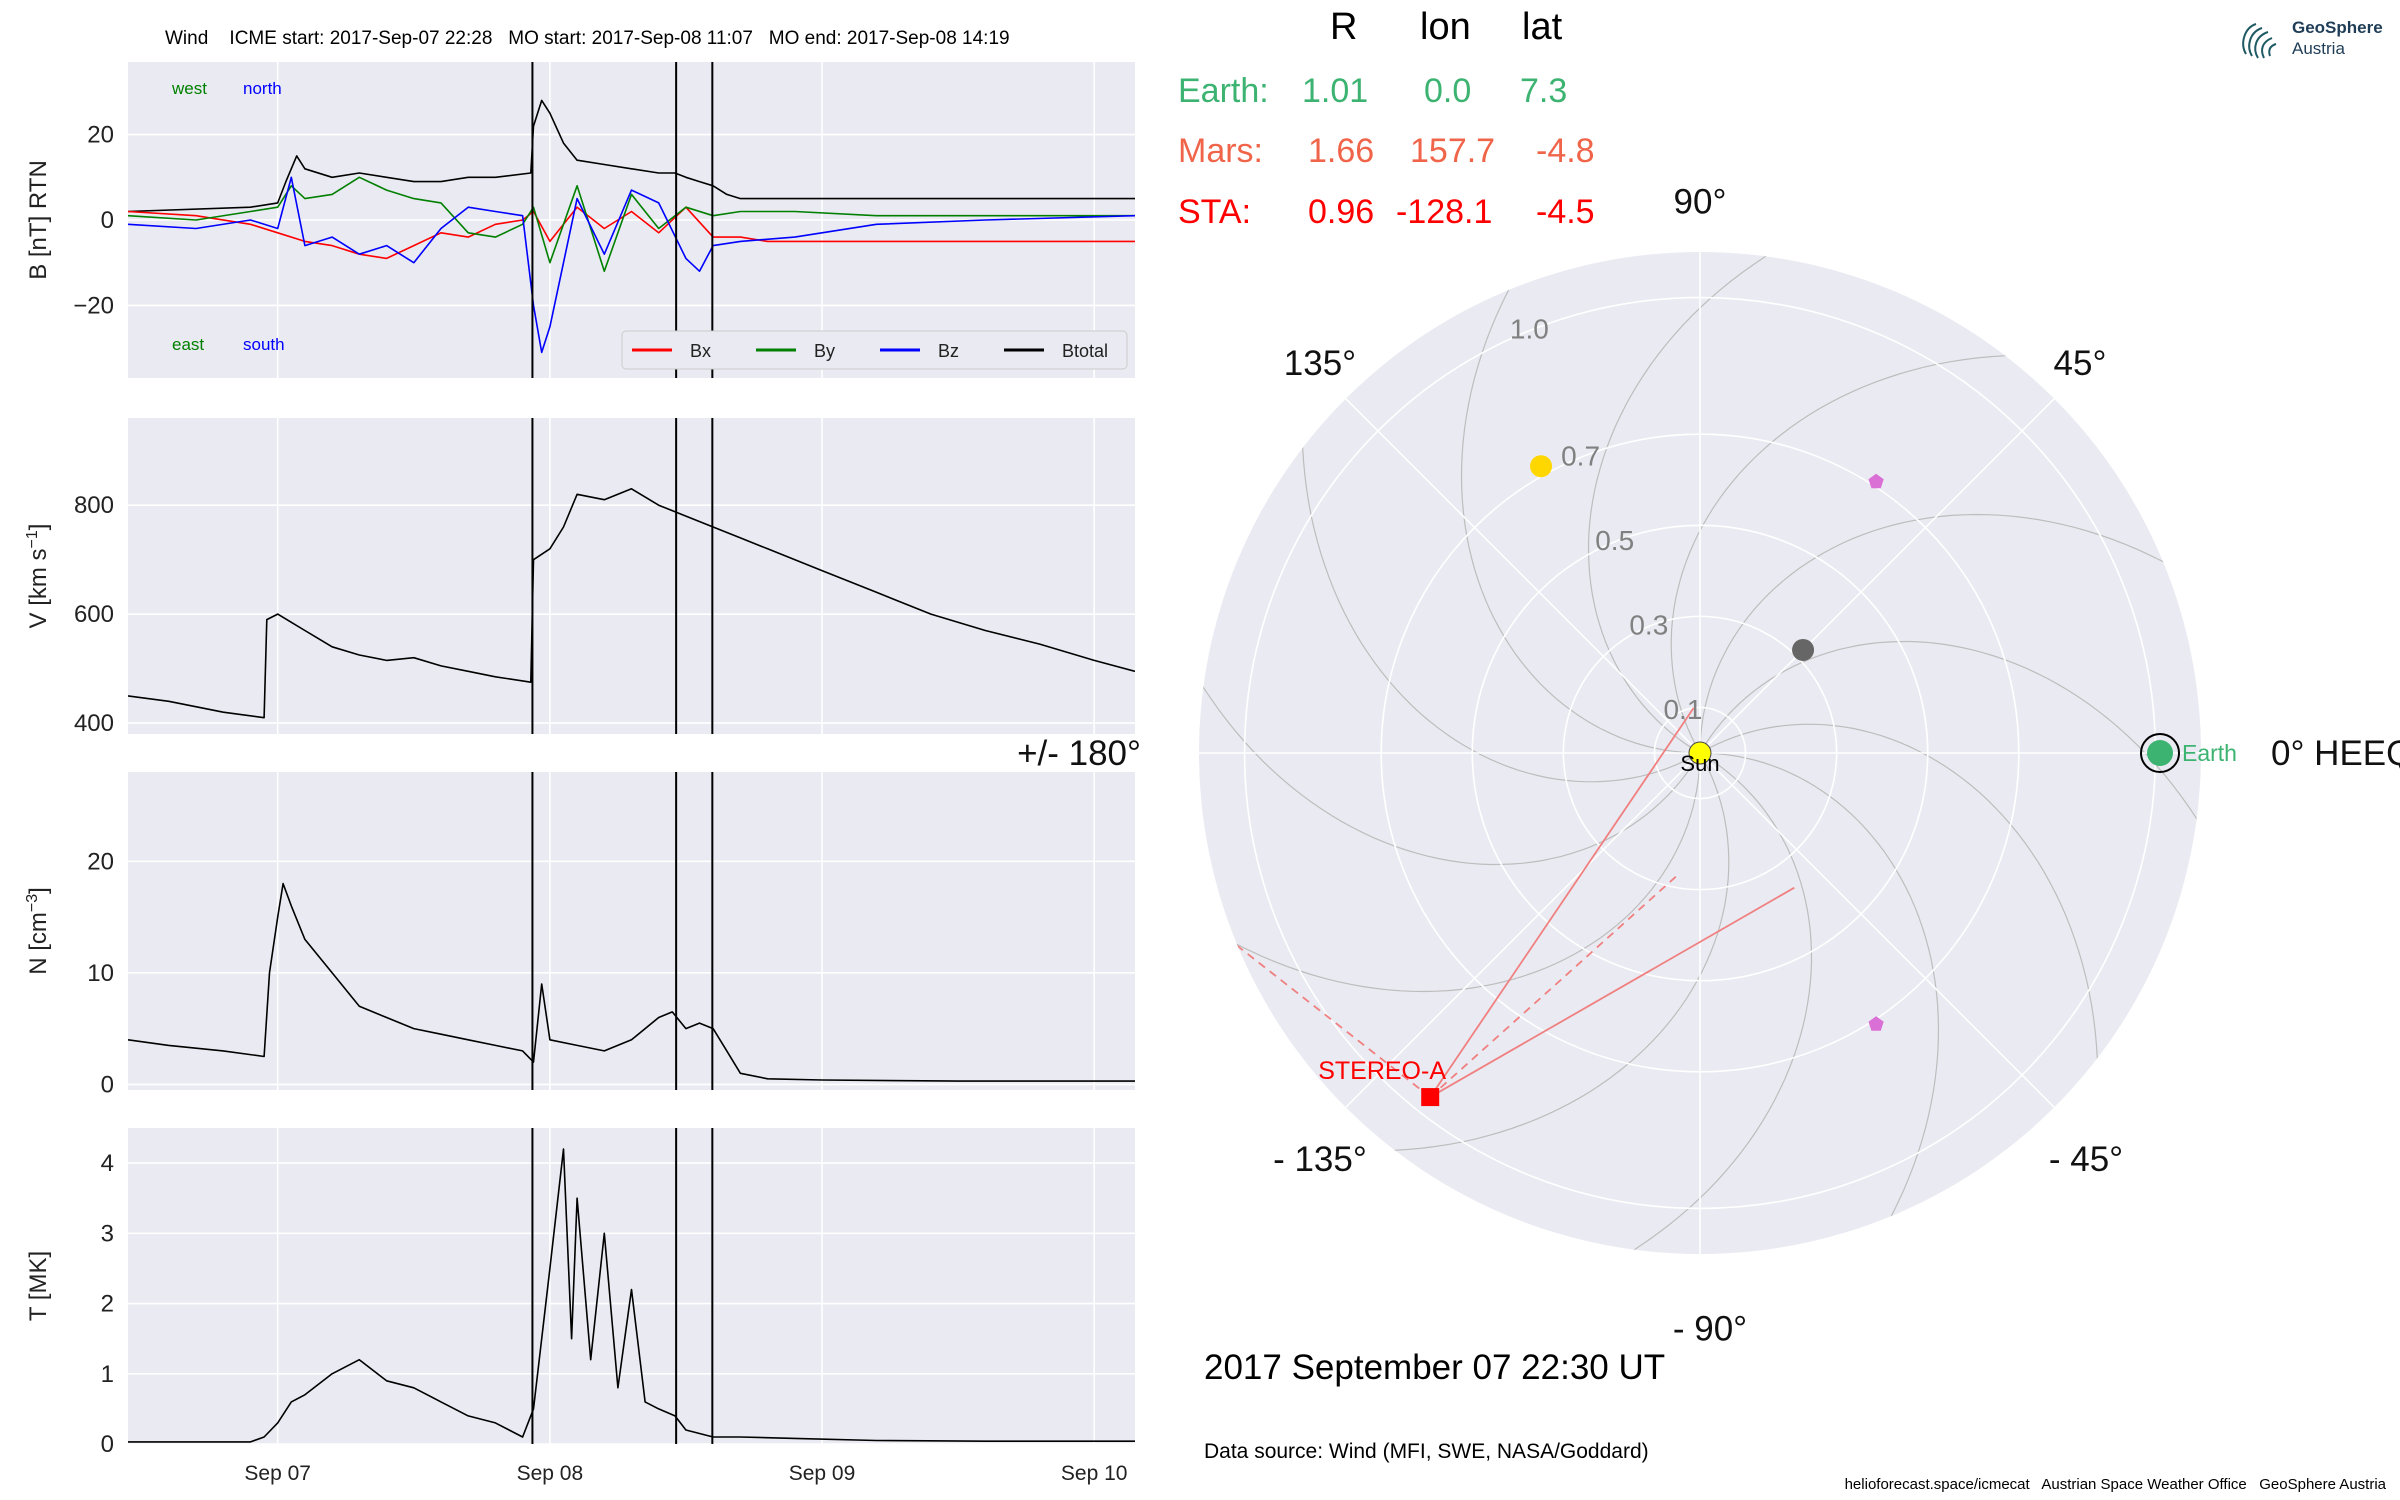 The height and width of the screenshot is (1500, 2400). I want to click on annotation-south: south, so click(264, 344).